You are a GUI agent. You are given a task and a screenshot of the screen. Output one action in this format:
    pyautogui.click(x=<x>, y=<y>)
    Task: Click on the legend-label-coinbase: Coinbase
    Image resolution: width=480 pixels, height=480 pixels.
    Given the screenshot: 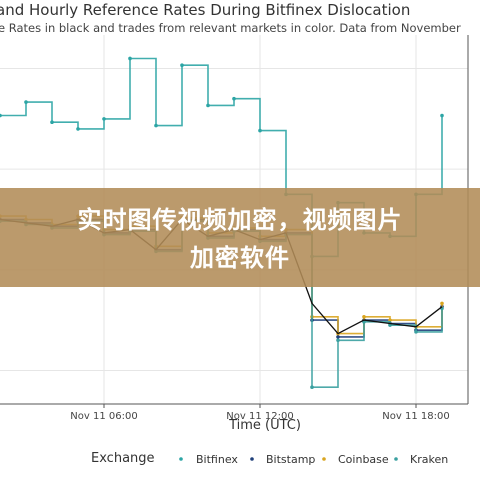 What is the action you would take?
    pyautogui.click(x=363, y=459)
    